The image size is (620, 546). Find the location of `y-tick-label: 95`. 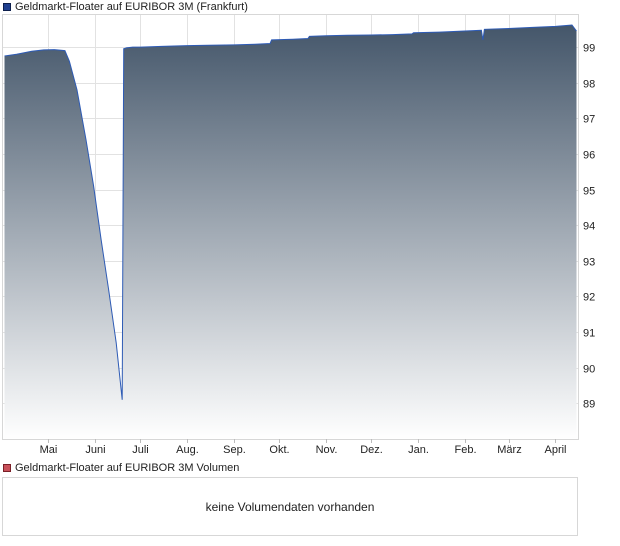

y-tick-label: 95 is located at coordinates (589, 192).